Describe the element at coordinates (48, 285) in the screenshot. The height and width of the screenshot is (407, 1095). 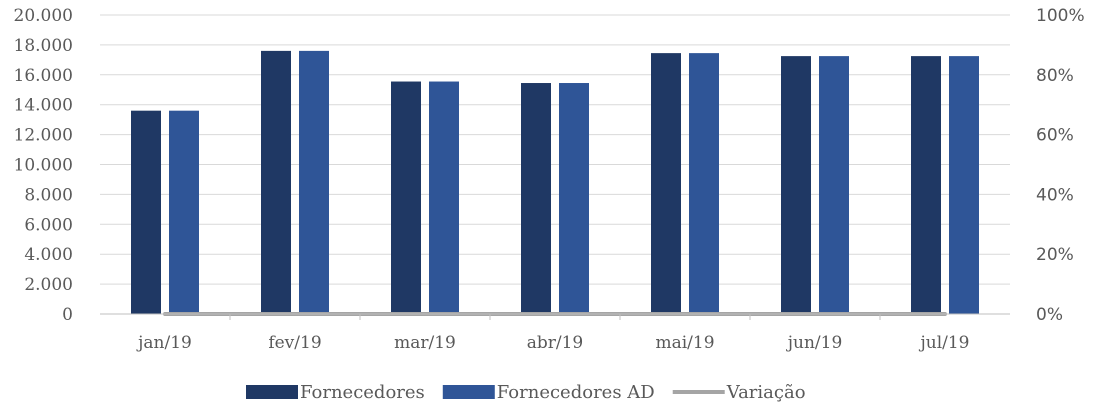
I see `left-tick-label: 2.000` at that location.